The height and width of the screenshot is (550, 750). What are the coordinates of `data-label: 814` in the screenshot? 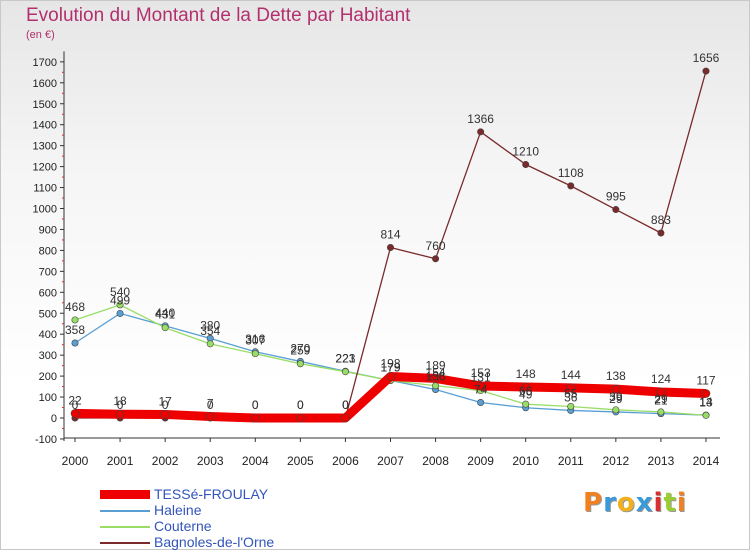 It's located at (390, 234).